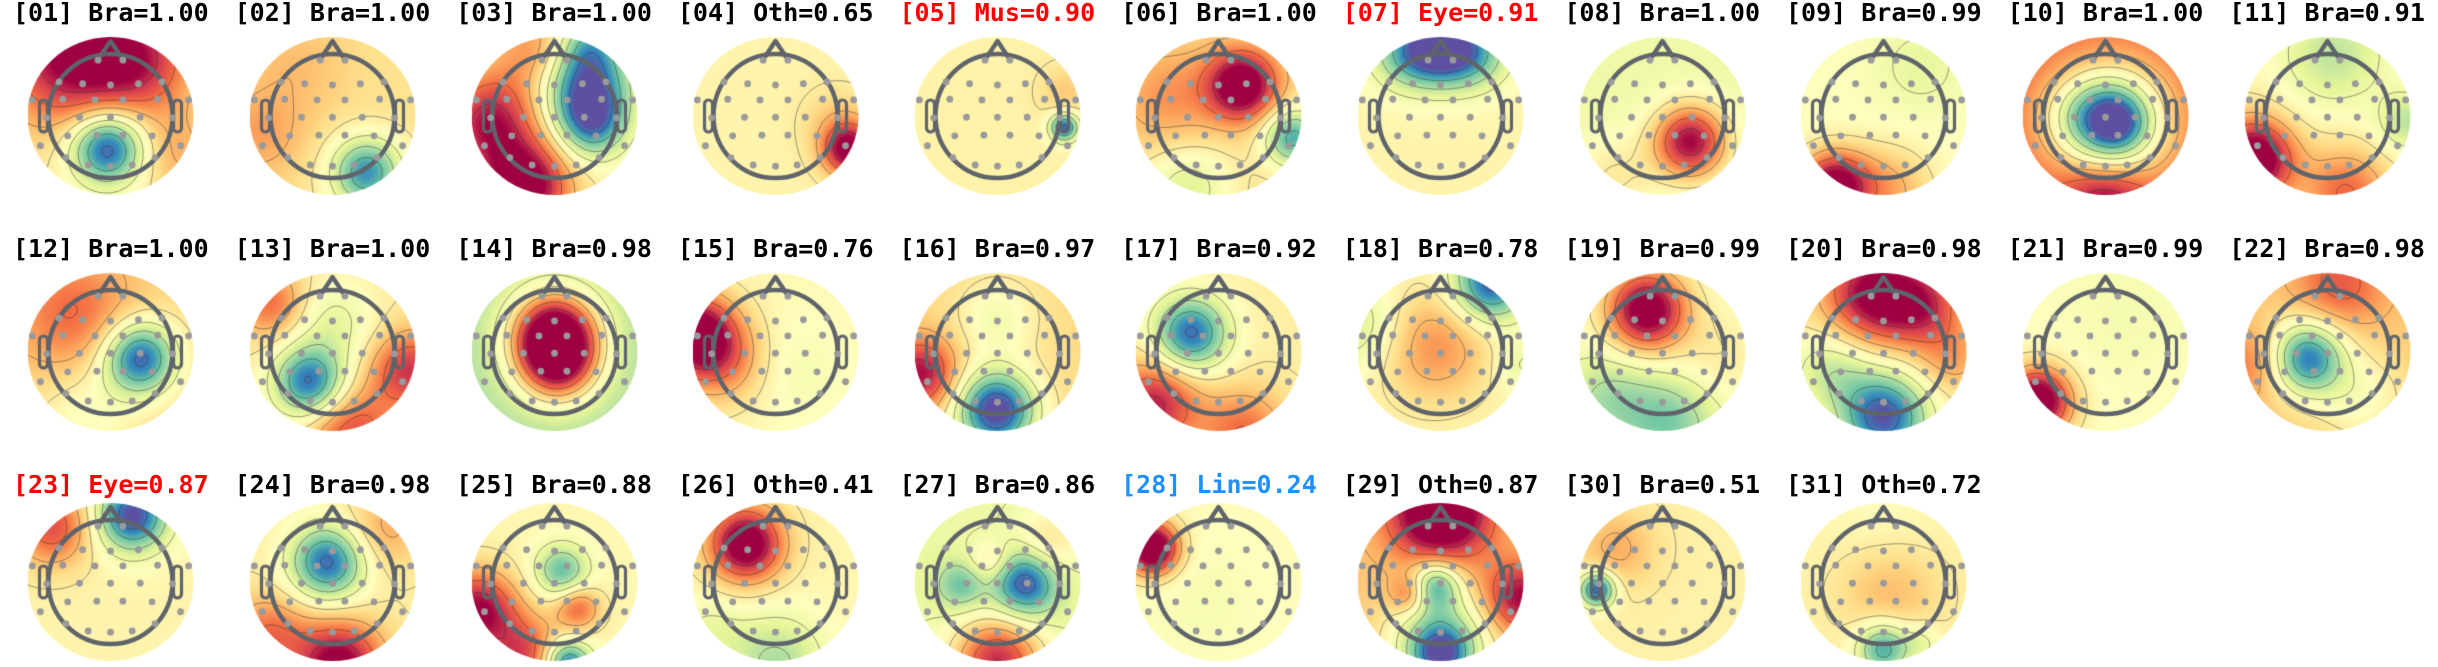 This screenshot has height=667, width=2438. I want to click on component-cell-14: [14] Bra=0.98, so click(554, 351).